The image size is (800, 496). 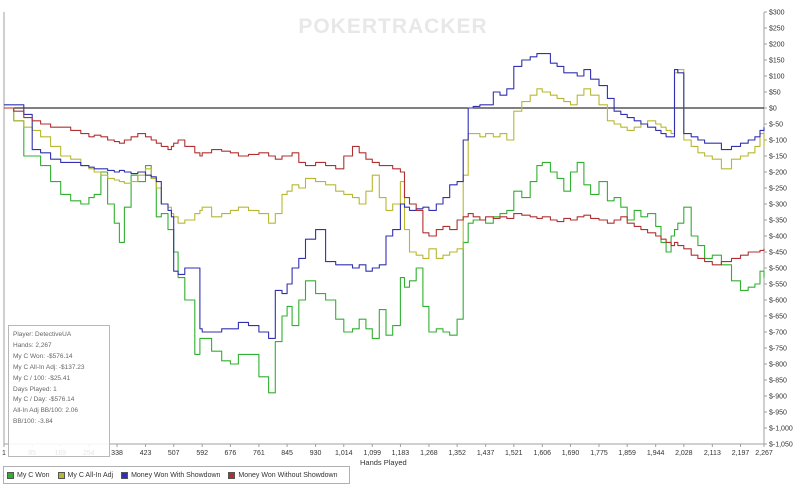 What do you see at coordinates (457, 453) in the screenshot?
I see `x-tick-label: 1,352` at bounding box center [457, 453].